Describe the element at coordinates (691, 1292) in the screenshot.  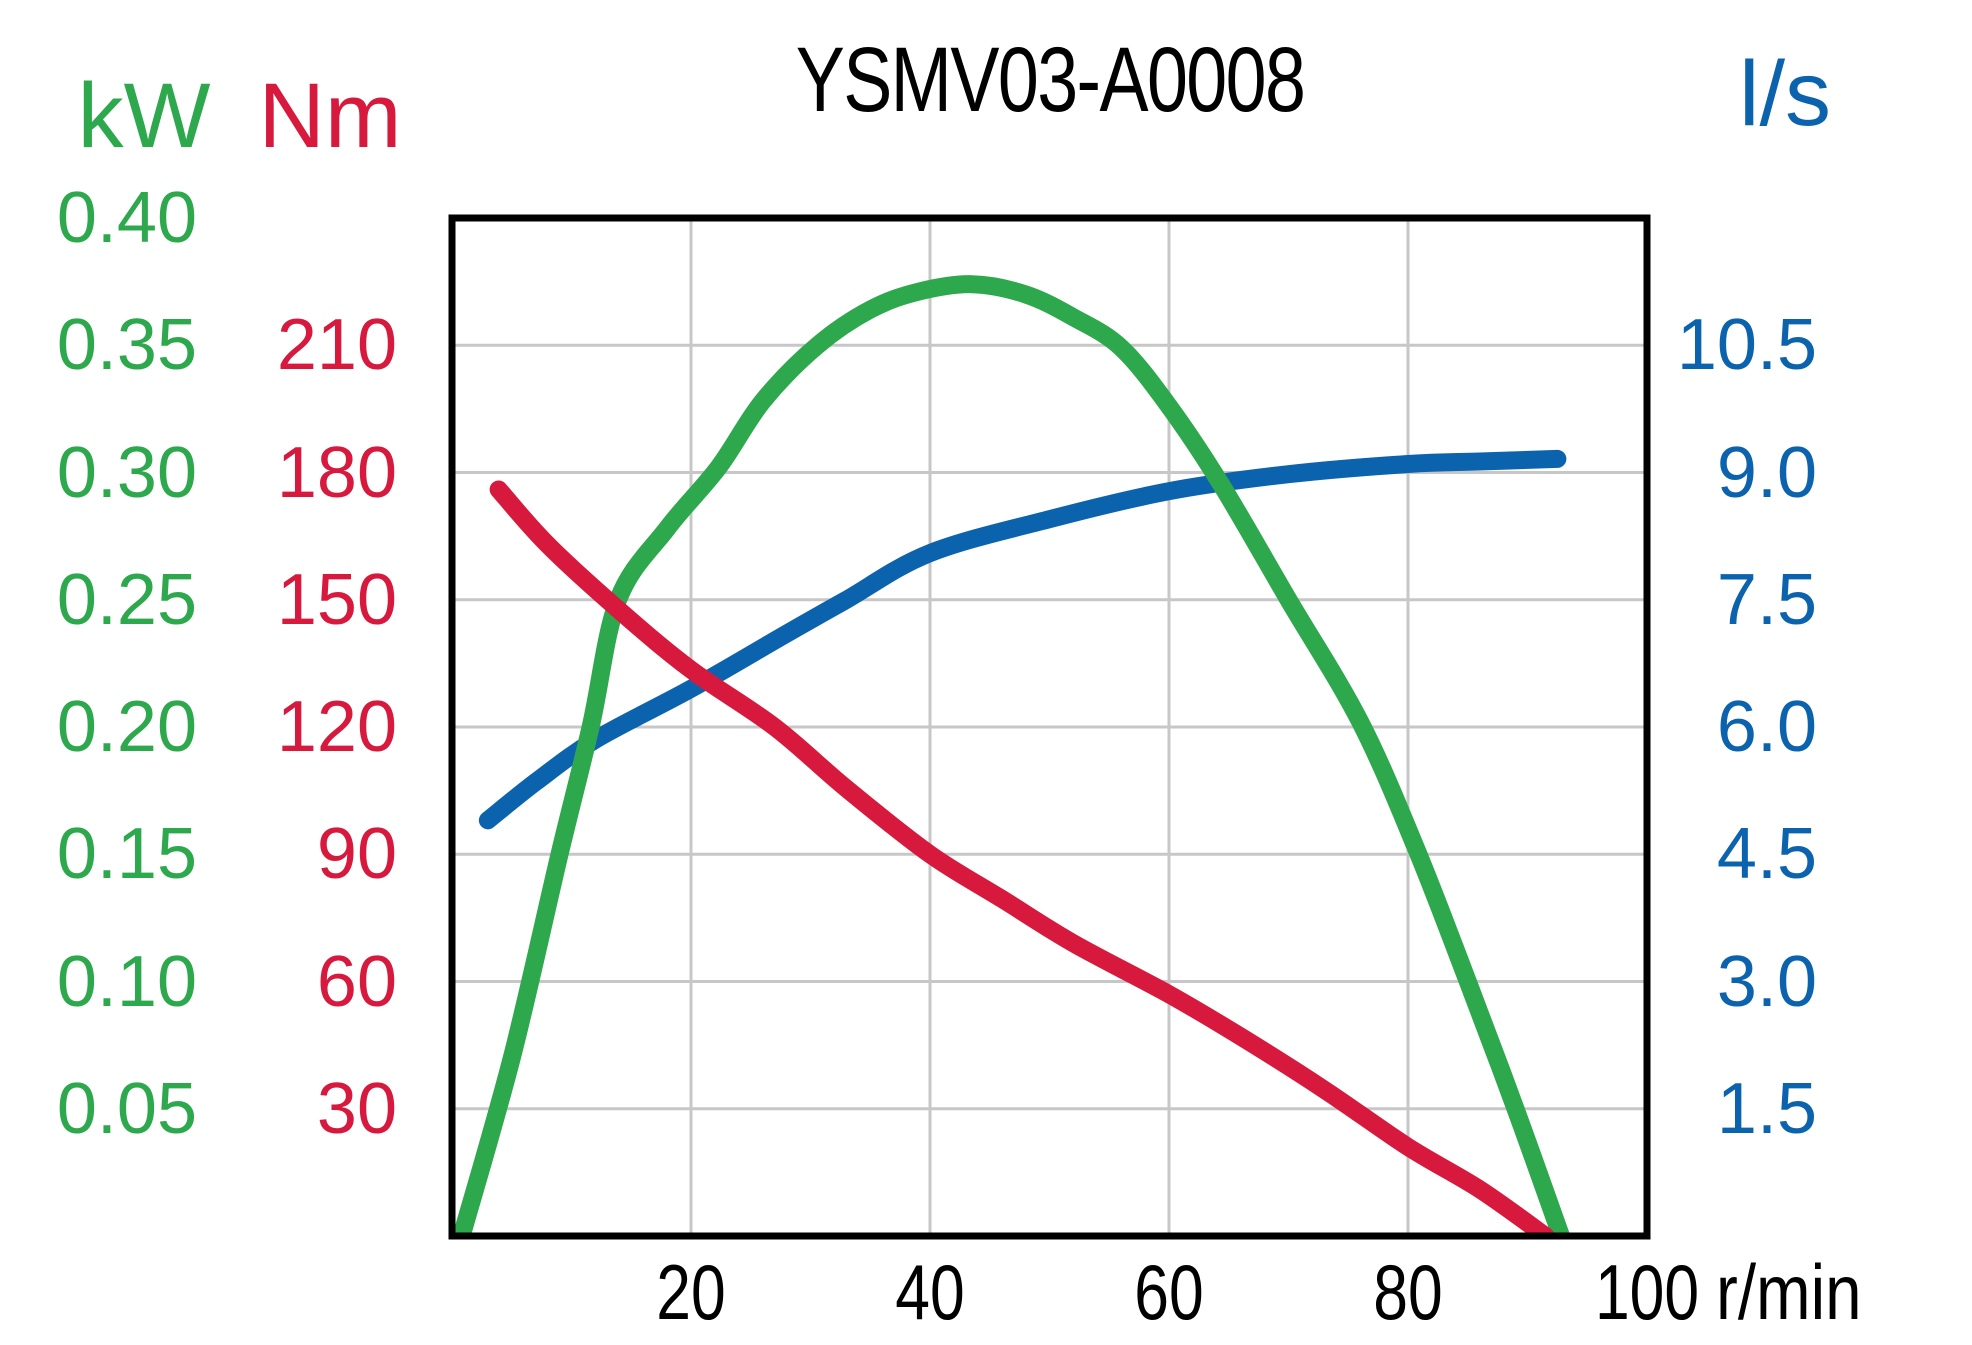
I see `x-tick-label: 20` at that location.